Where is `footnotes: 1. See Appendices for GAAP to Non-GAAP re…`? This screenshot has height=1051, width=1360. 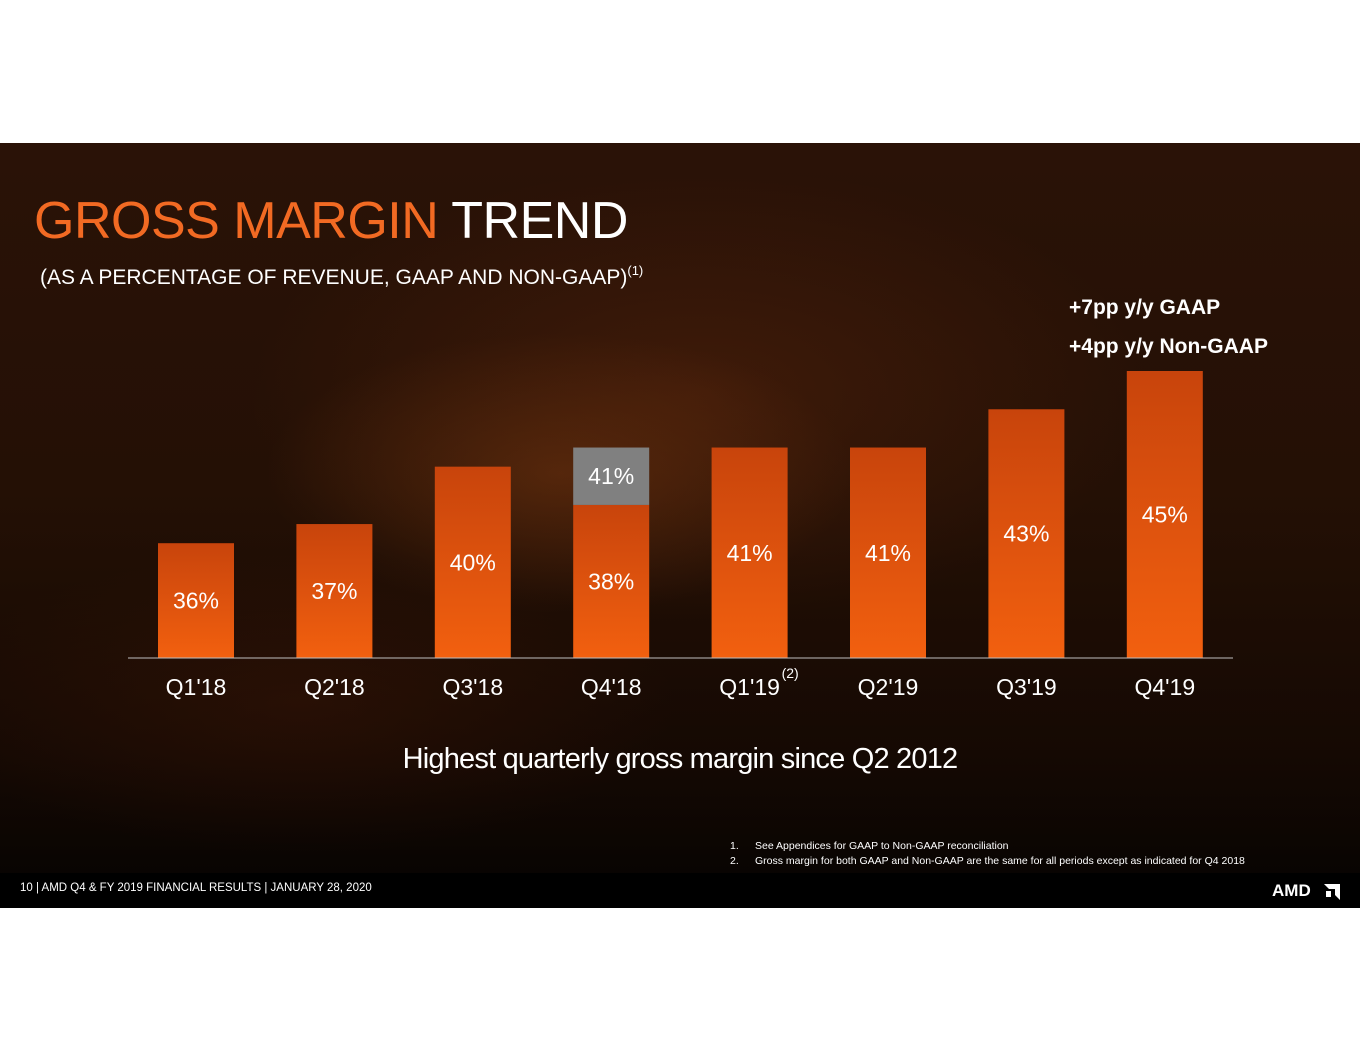 footnotes: 1. See Appendices for GAAP to Non-GAAP re… is located at coordinates (987, 854).